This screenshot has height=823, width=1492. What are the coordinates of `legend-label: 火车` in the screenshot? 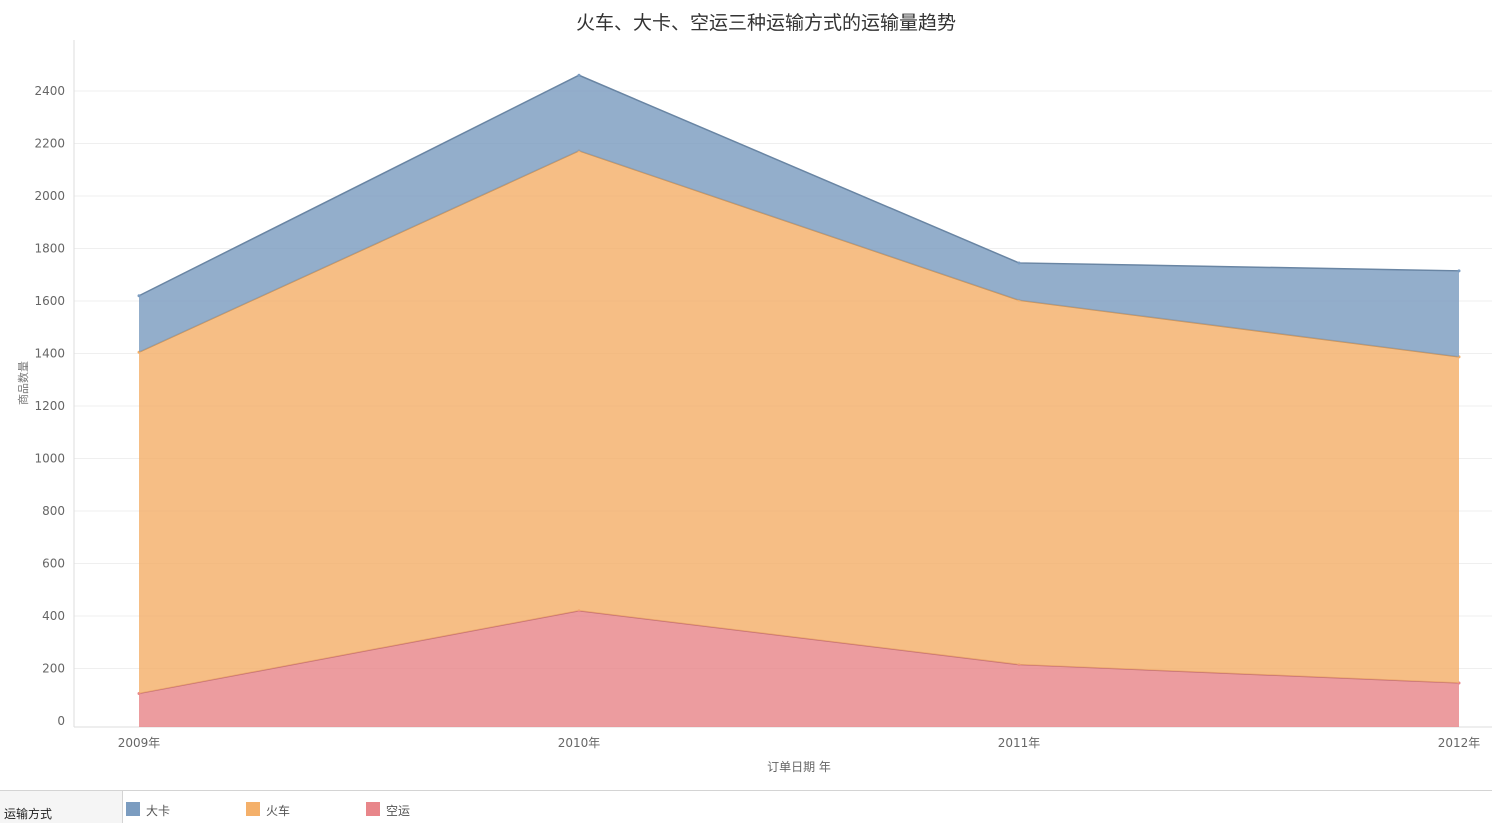 It's located at (278, 811).